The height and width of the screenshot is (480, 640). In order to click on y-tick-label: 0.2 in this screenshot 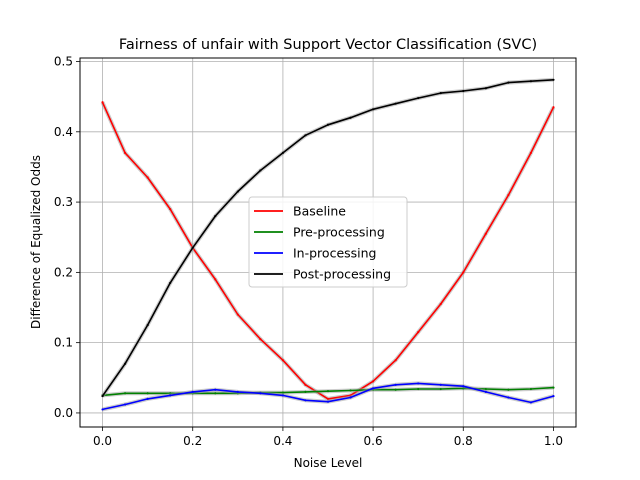, I will do `click(63, 272)`.